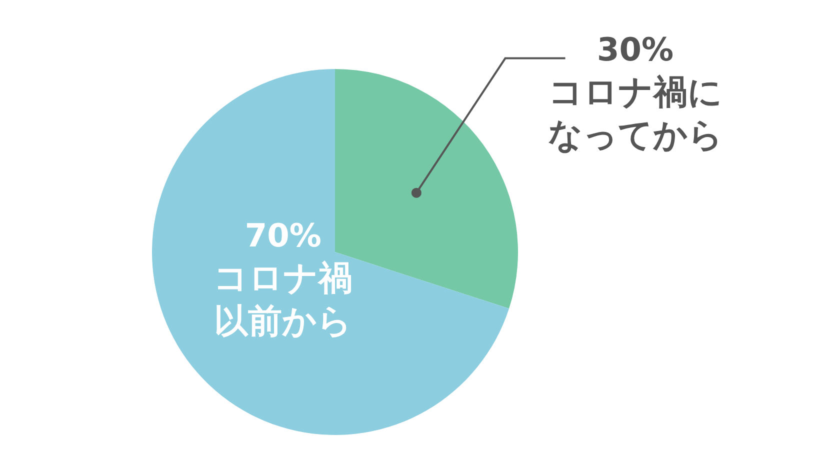  Describe the element at coordinates (283, 300) in the screenshot. I see `slice-label: コロナ禍以前から` at that location.